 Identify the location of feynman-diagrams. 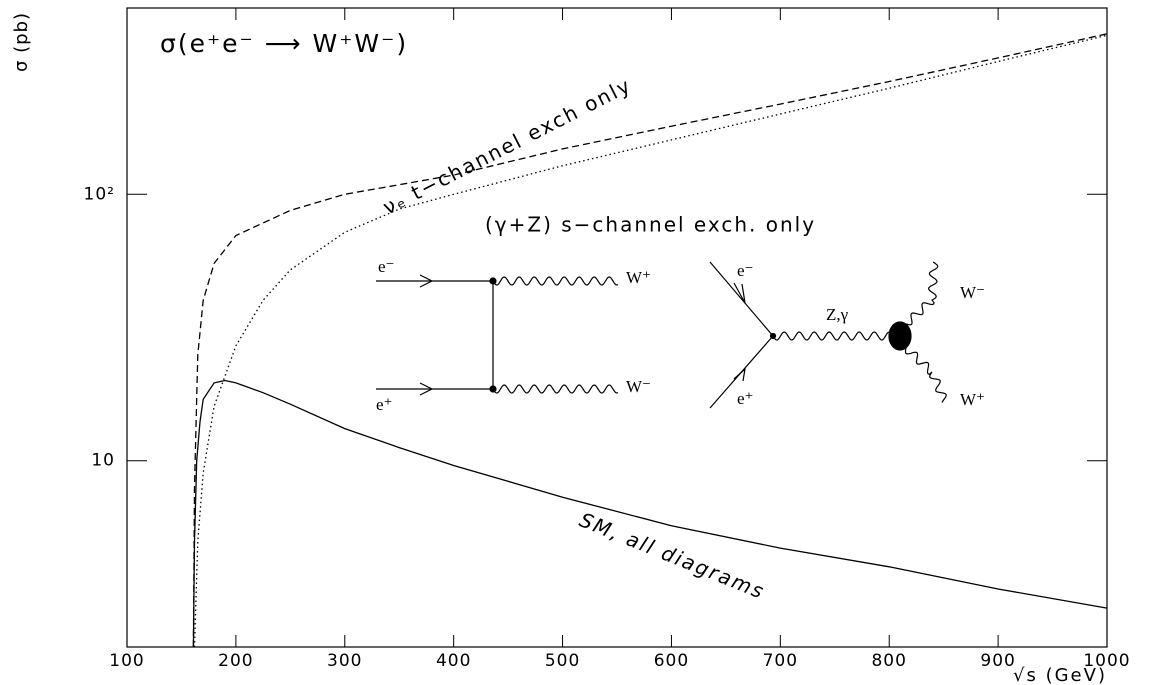
(661, 335).